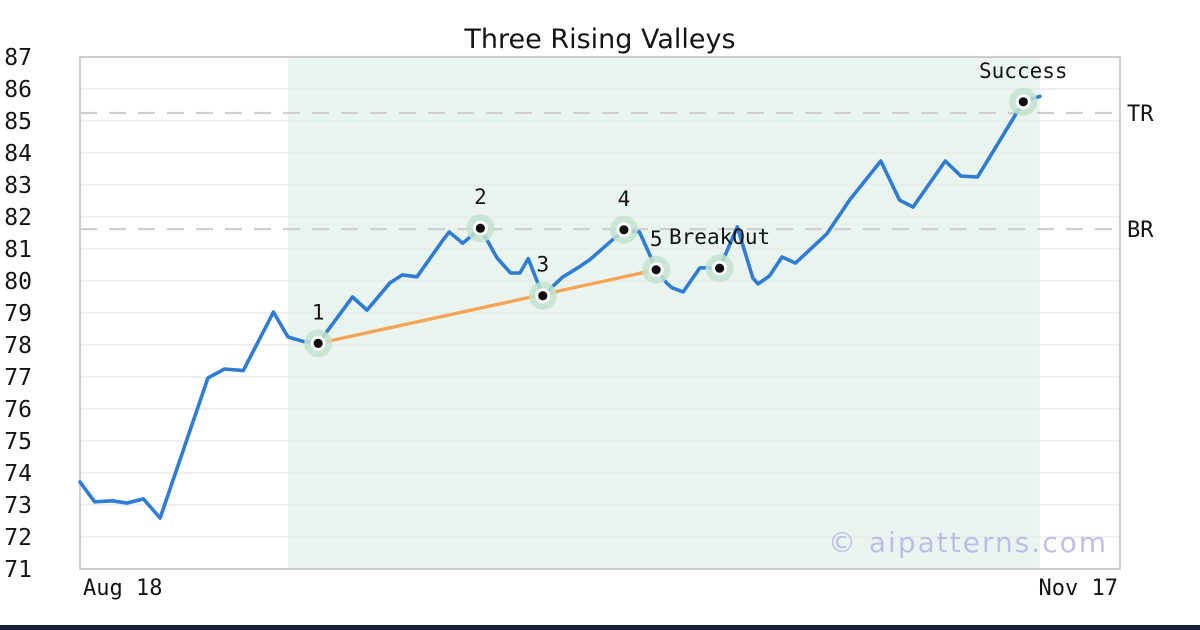 The width and height of the screenshot is (1200, 630). I want to click on annotation-label-2: 2, so click(480, 197).